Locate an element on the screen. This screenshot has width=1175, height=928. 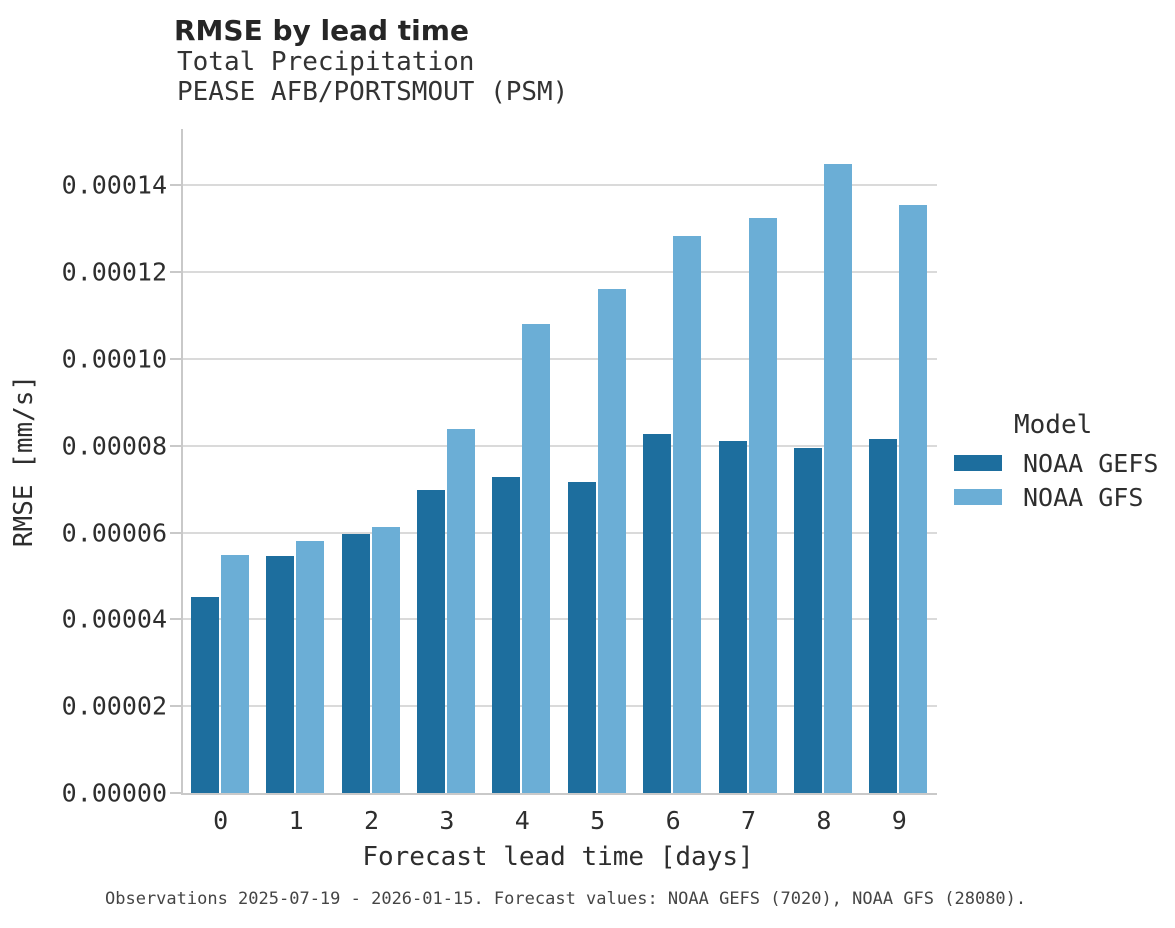
x-tick-label: 8 is located at coordinates (824, 820).